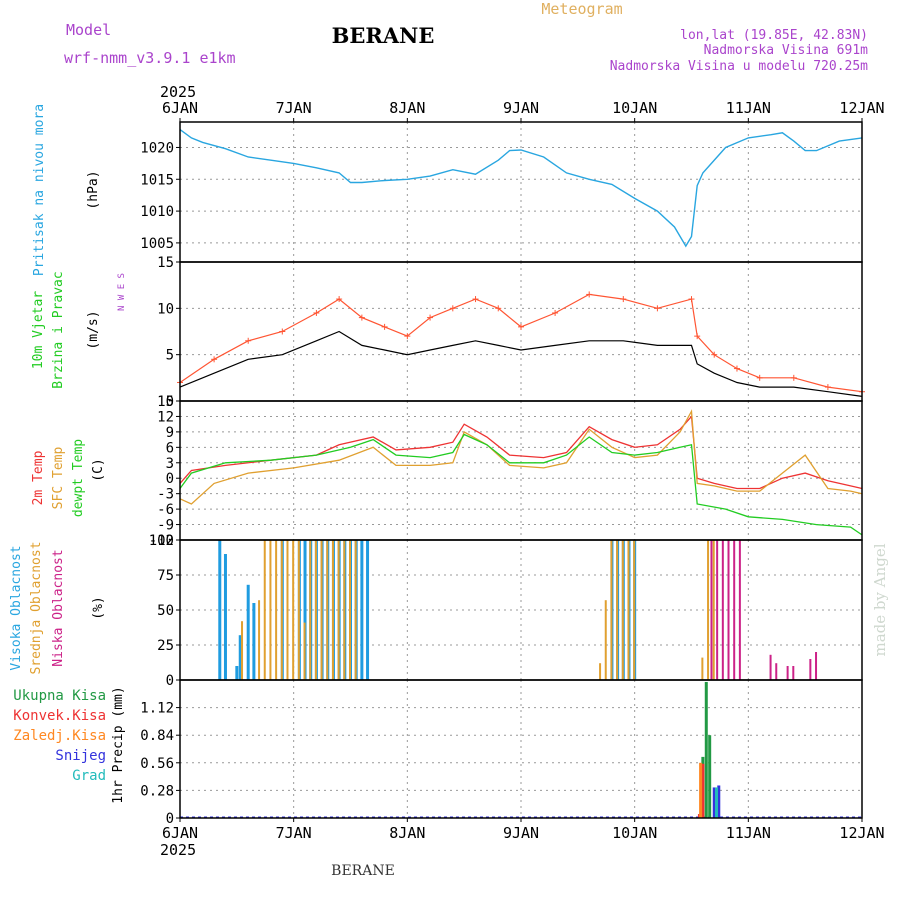  I want to click on y-tick-label: 0, so click(170, 479).